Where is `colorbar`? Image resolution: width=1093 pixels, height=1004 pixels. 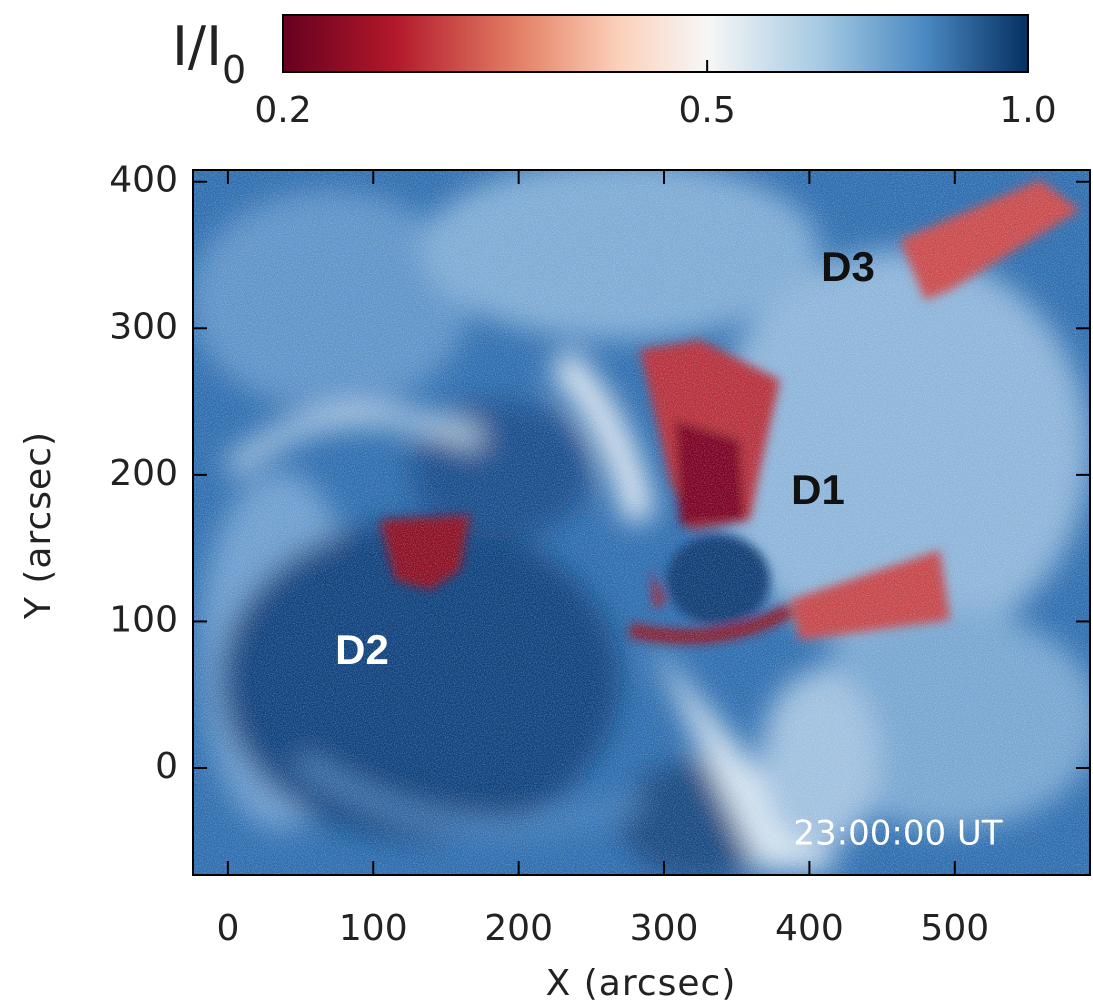
colorbar is located at coordinates (655, 43).